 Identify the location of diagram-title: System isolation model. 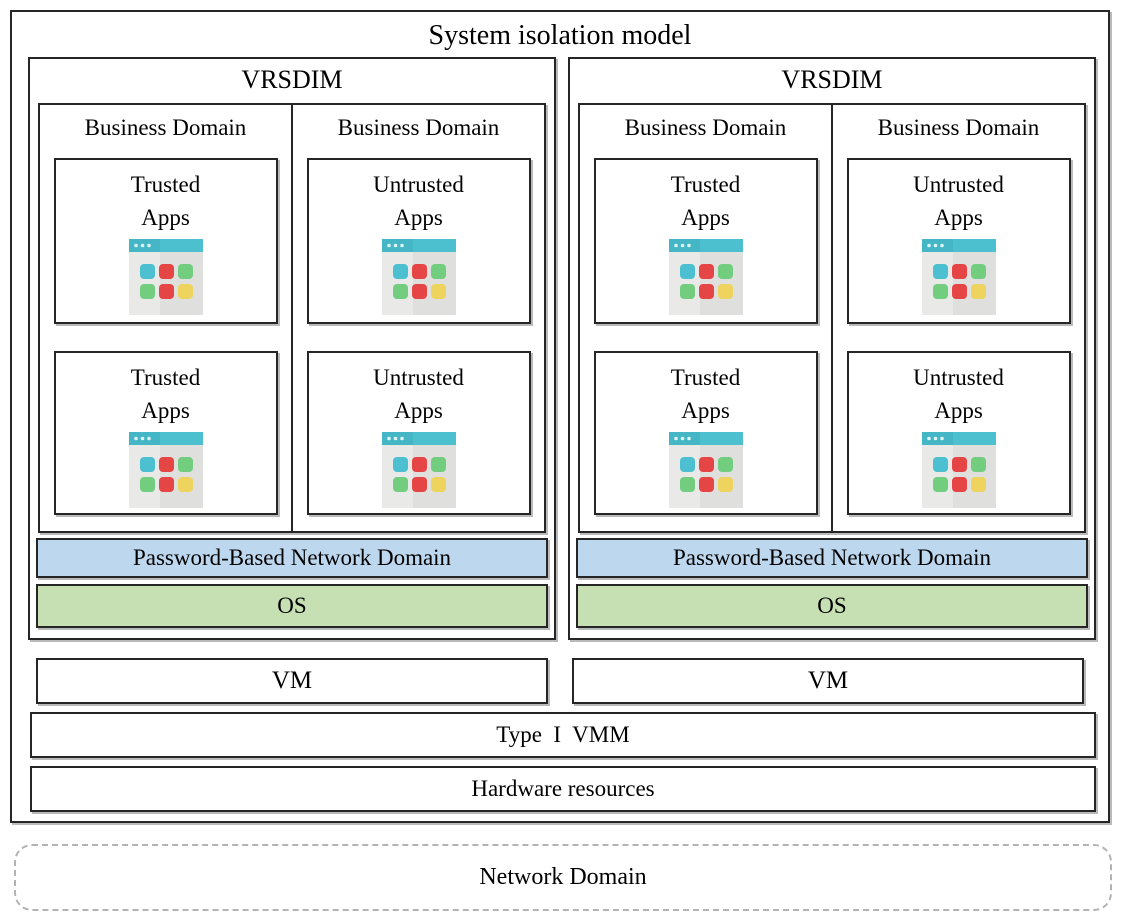
(560, 35).